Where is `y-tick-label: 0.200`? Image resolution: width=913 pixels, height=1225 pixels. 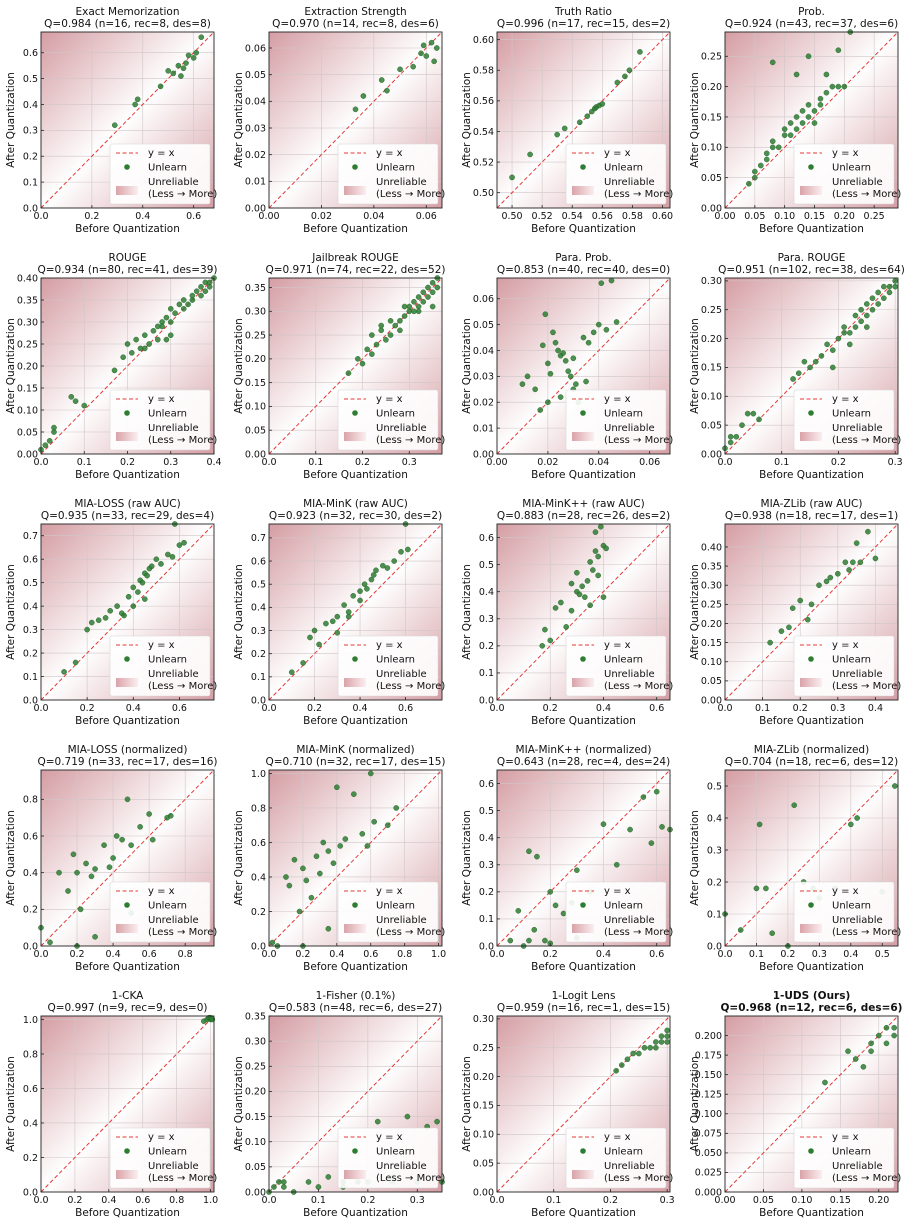 y-tick-label: 0.200 is located at coordinates (708, 1036).